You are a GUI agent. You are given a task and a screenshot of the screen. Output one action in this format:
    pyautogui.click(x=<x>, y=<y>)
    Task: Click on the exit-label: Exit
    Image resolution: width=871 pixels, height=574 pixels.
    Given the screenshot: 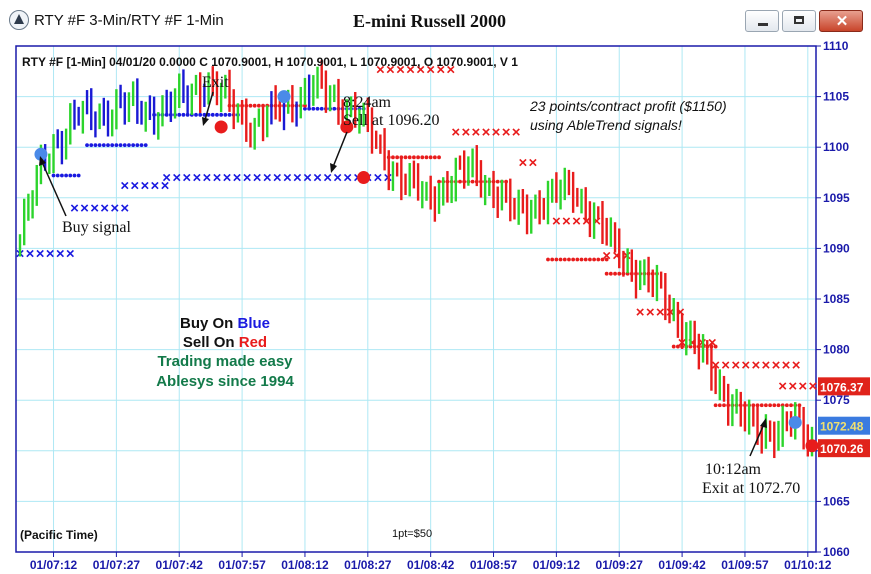 What is the action you would take?
    pyautogui.click(x=215, y=82)
    